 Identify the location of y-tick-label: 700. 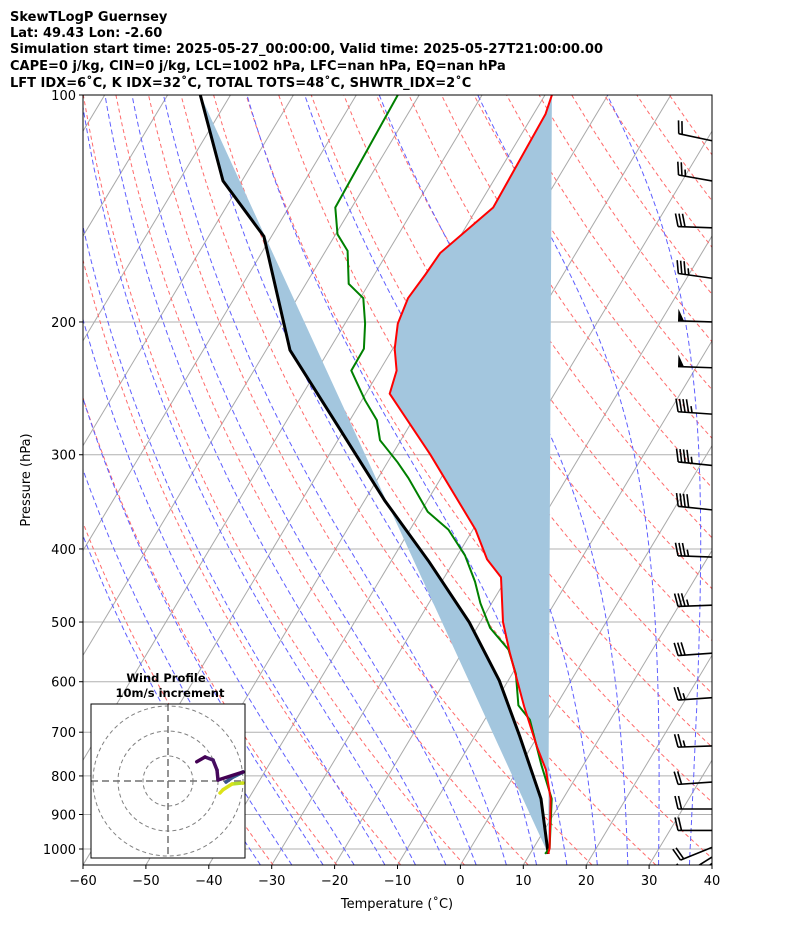
(63, 733).